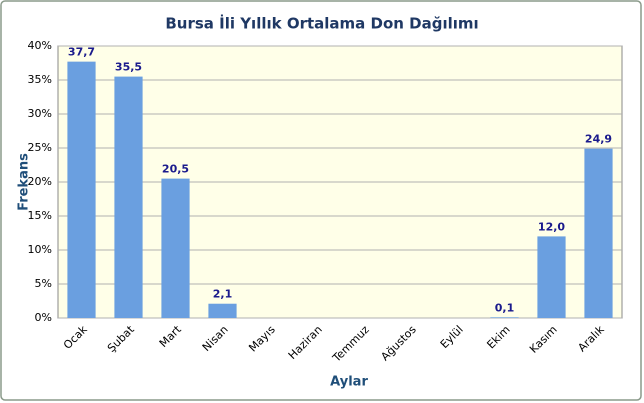  I want to click on y-tick-label: 10%, so click(40, 249).